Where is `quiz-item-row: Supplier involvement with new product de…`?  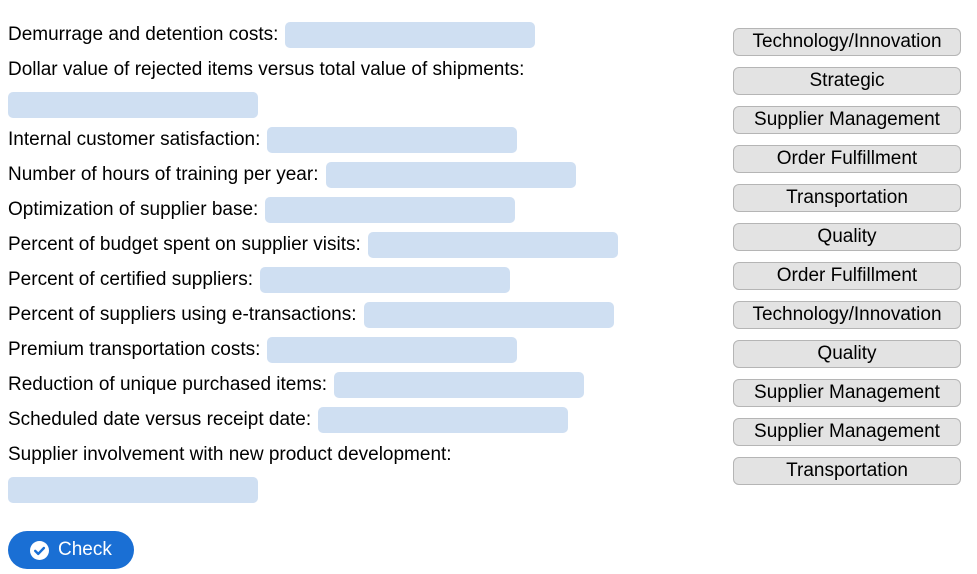 quiz-item-row: Supplier involvement with new product de… is located at coordinates (338, 454).